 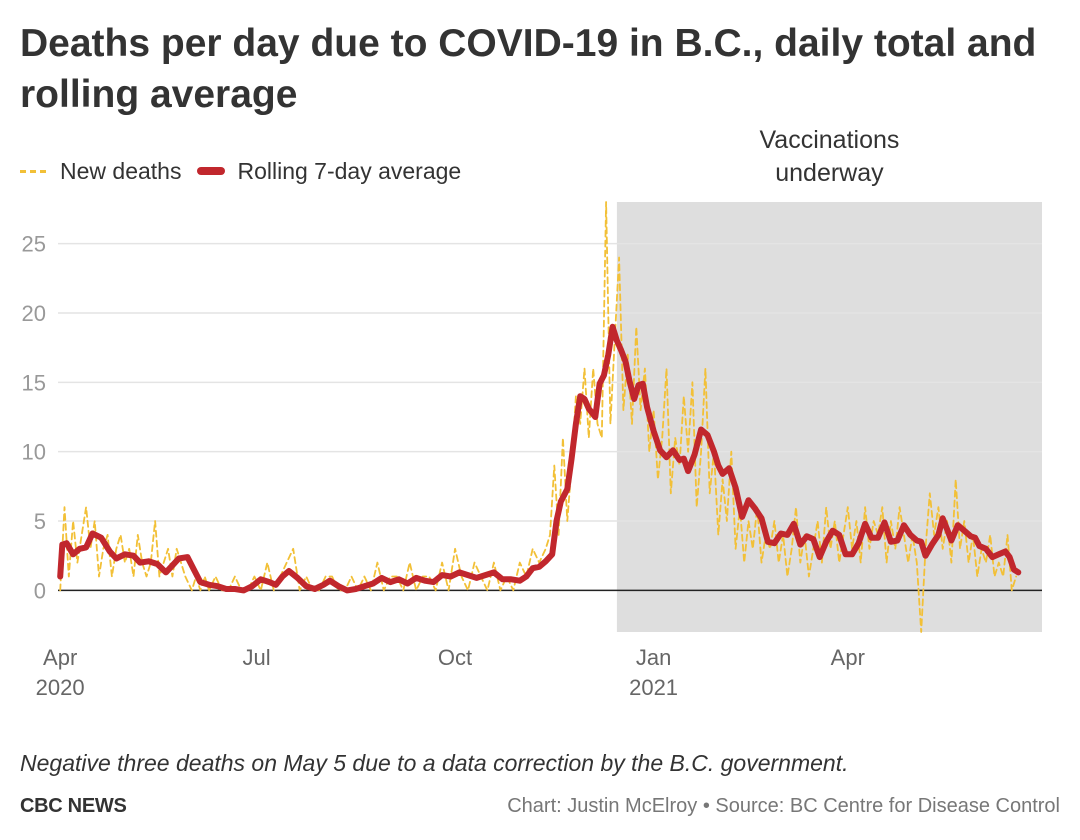 What do you see at coordinates (455, 657) in the screenshot?
I see `x-tick-label-2: Oct` at bounding box center [455, 657].